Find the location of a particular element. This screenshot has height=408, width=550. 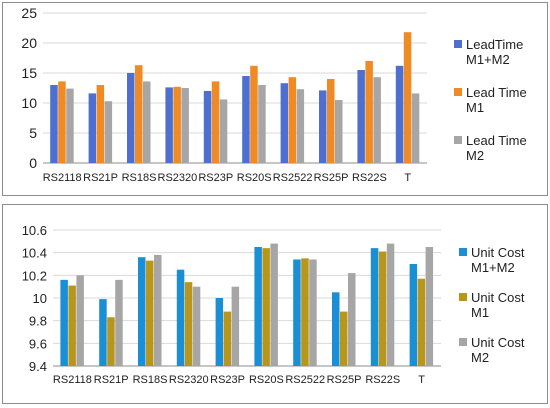

legend-label: LeadTime M1+M2 is located at coordinates (494, 52).